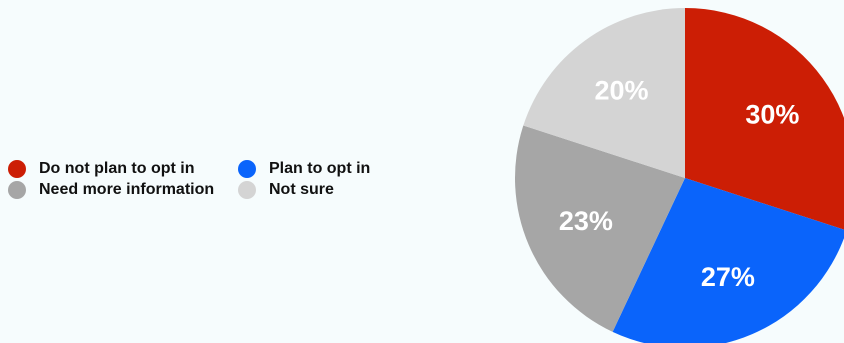 The image size is (844, 343). I want to click on slice-label-not-sure: 20%, so click(621, 91).